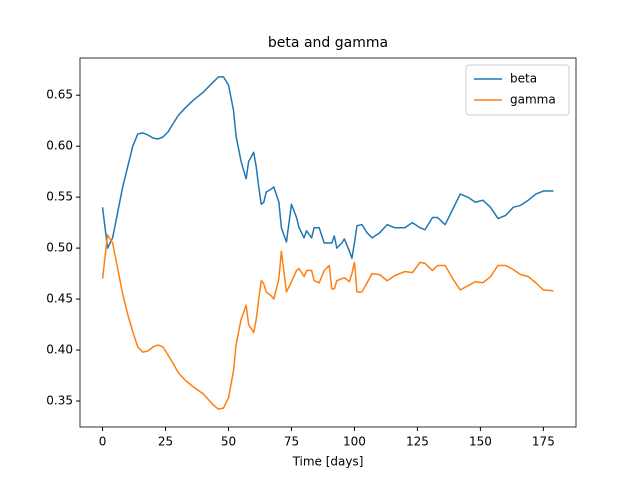  I want to click on y-tick-label: 0.55, so click(59, 197).